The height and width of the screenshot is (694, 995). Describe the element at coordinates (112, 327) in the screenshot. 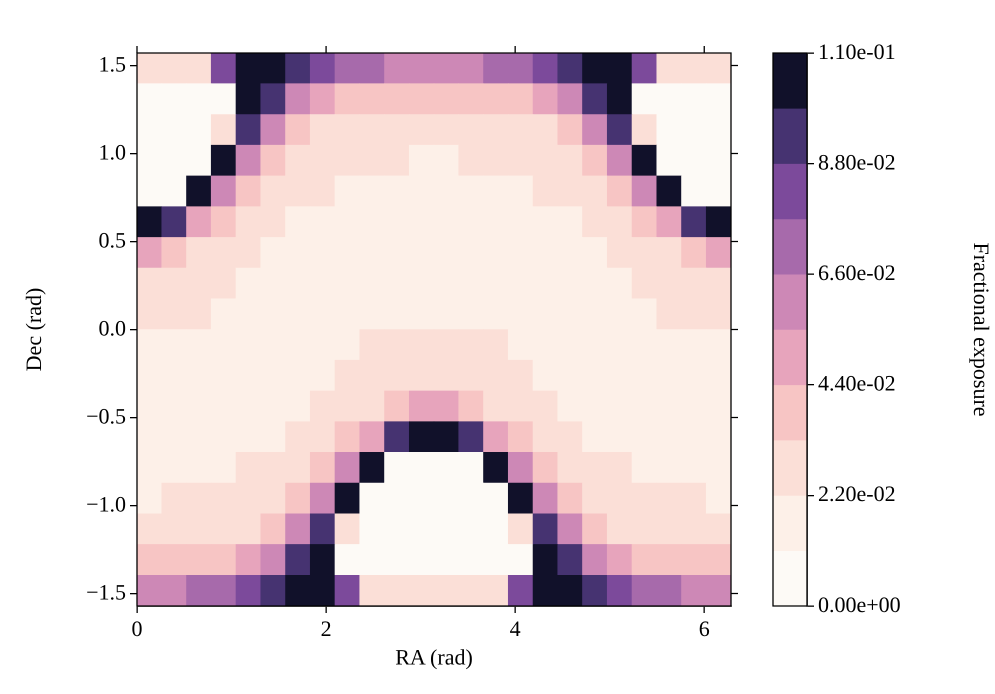

I see `y-tick-label: 0.0` at that location.